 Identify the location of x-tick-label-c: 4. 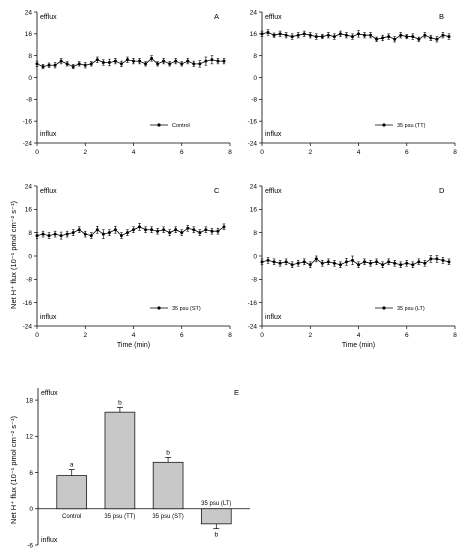
(134, 335).